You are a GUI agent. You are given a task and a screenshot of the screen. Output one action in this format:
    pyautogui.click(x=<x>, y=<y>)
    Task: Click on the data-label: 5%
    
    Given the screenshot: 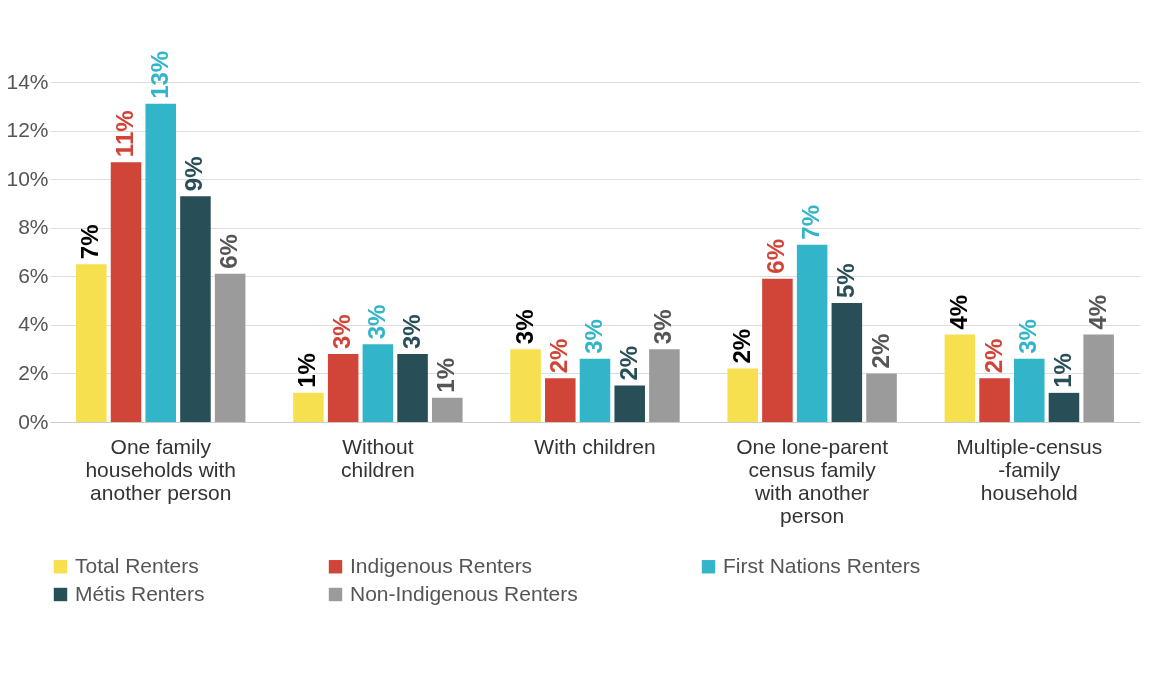 What is the action you would take?
    pyautogui.click(x=845, y=280)
    